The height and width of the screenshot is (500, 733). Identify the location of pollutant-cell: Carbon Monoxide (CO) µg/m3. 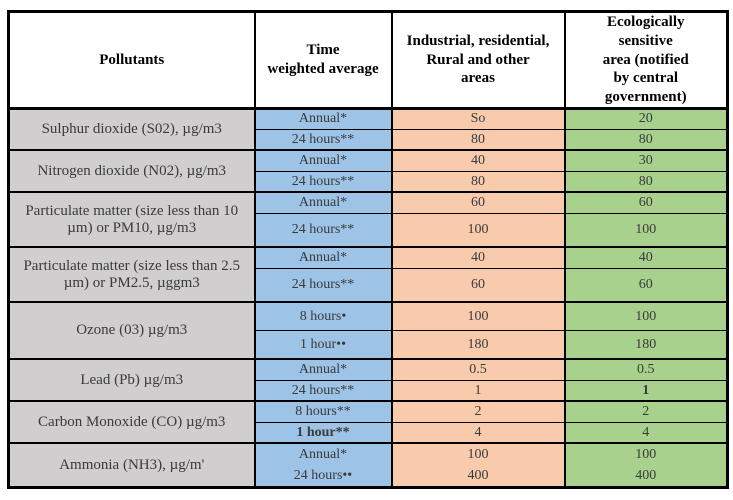
(131, 422).